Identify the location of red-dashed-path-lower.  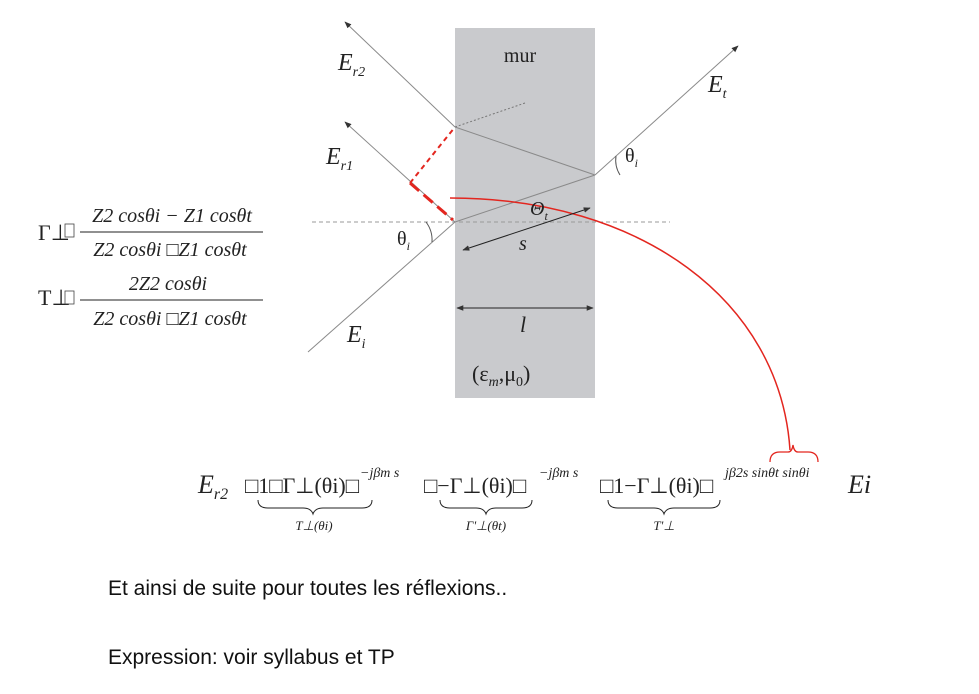
(431, 201).